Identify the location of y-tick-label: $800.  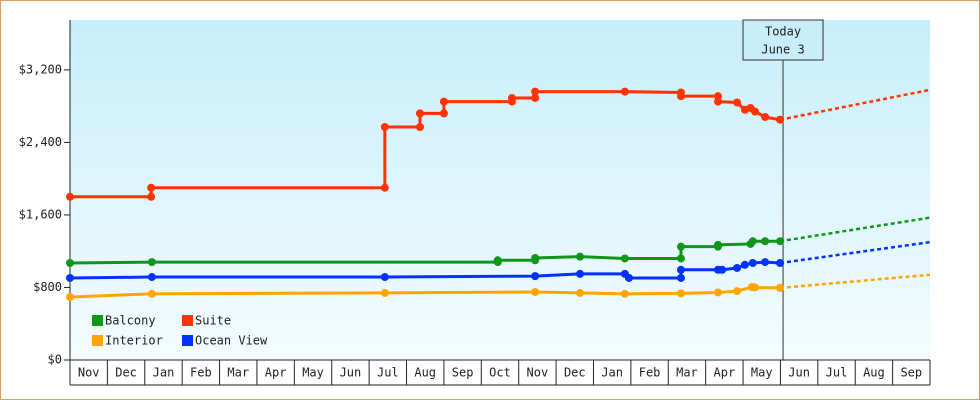
(47, 287).